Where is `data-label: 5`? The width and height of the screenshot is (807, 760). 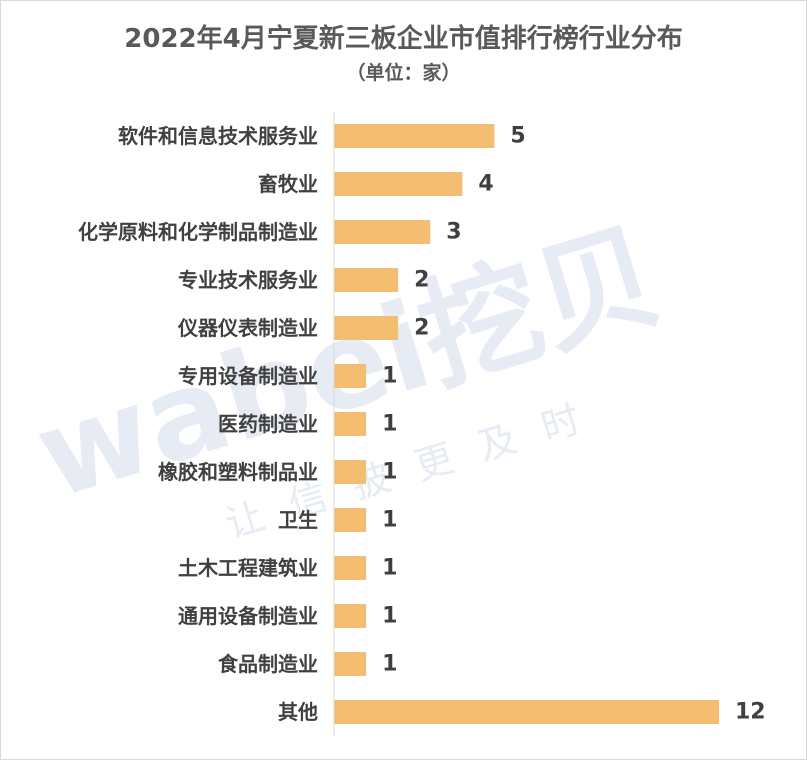 data-label: 5 is located at coordinates (517, 136).